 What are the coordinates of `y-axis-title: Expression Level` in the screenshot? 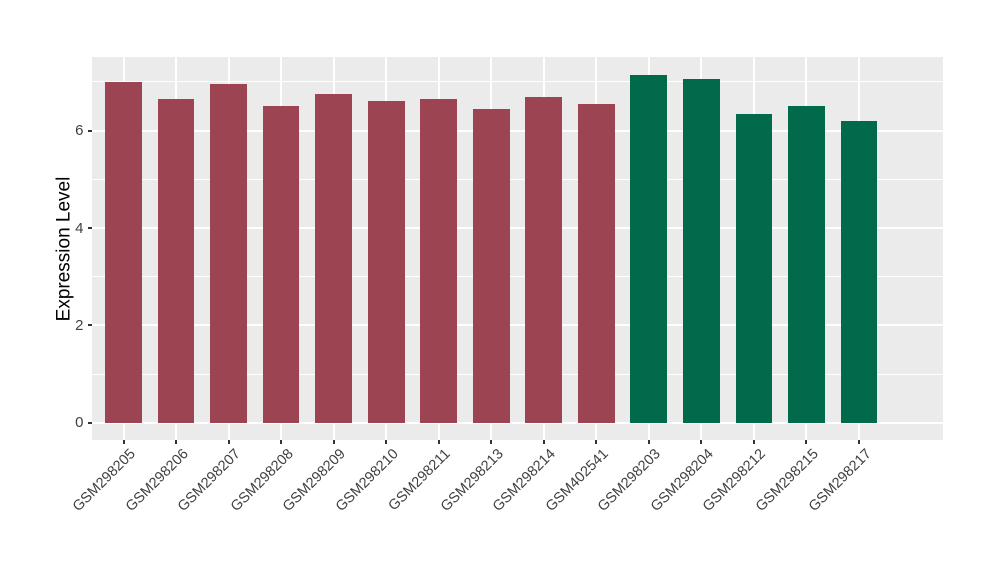 It's located at (64, 248).